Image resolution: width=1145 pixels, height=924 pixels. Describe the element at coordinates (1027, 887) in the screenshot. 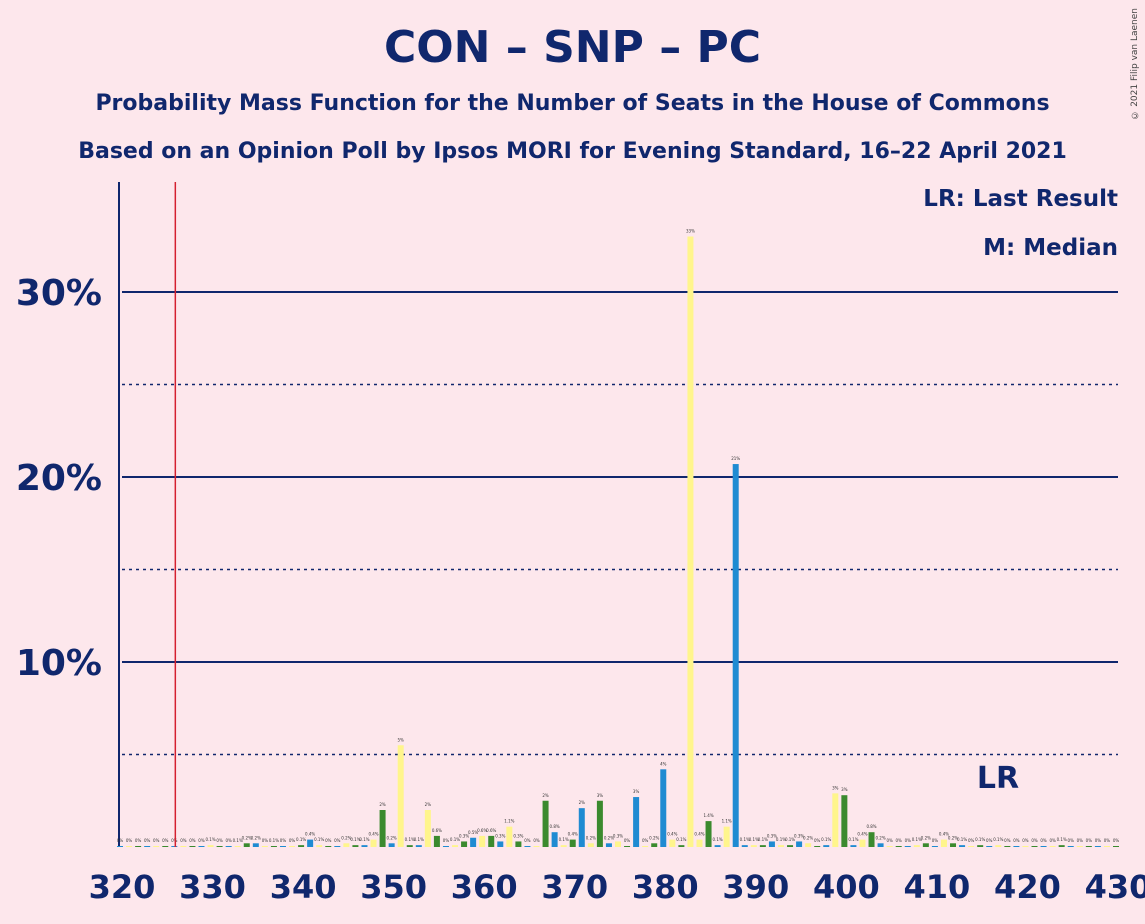

I see `x-tick-label: 420` at that location.